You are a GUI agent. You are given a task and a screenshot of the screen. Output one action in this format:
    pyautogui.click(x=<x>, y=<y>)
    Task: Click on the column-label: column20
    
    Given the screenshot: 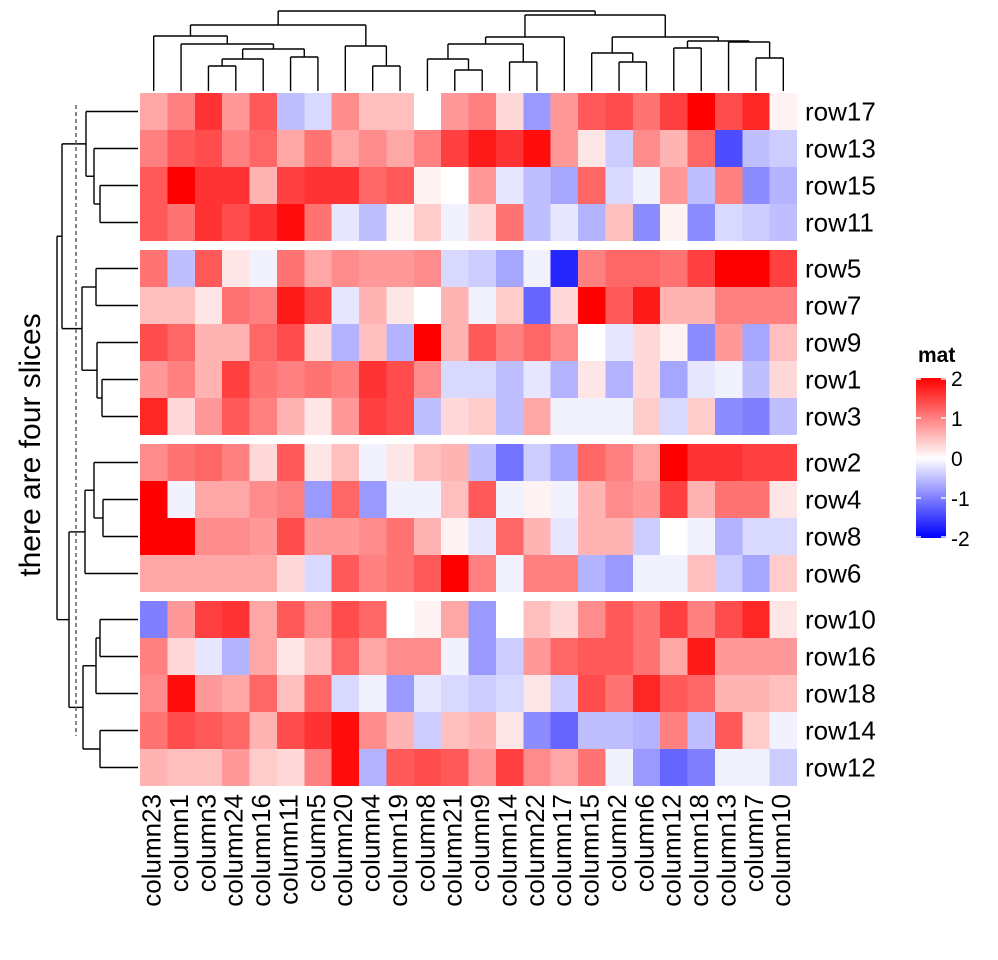 What is the action you would take?
    pyautogui.click(x=343, y=850)
    